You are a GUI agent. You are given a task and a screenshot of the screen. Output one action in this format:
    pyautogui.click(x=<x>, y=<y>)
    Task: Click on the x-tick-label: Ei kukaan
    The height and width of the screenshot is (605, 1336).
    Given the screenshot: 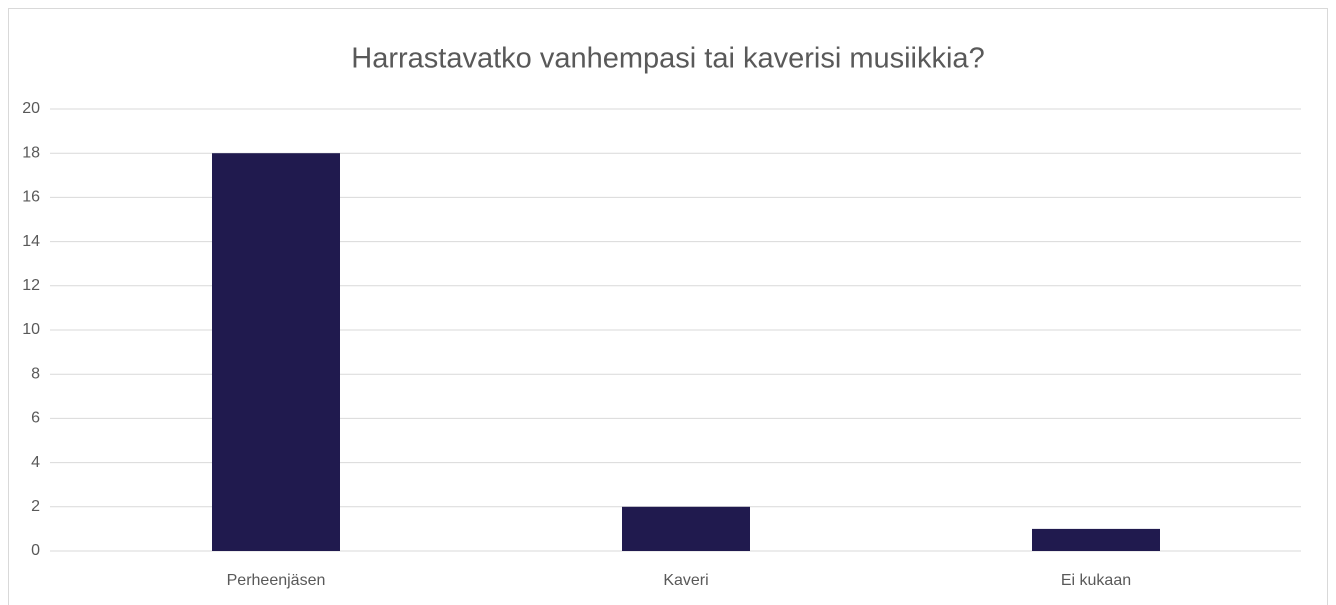 What is the action you would take?
    pyautogui.click(x=1096, y=580)
    